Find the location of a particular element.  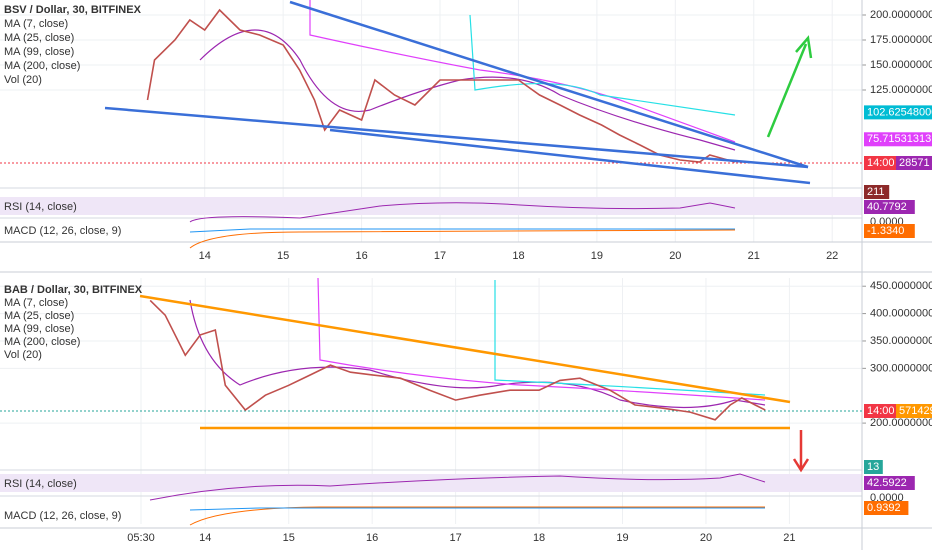

chart-title: BAB / Dollar, 30, BITFINEX is located at coordinates (73, 290).